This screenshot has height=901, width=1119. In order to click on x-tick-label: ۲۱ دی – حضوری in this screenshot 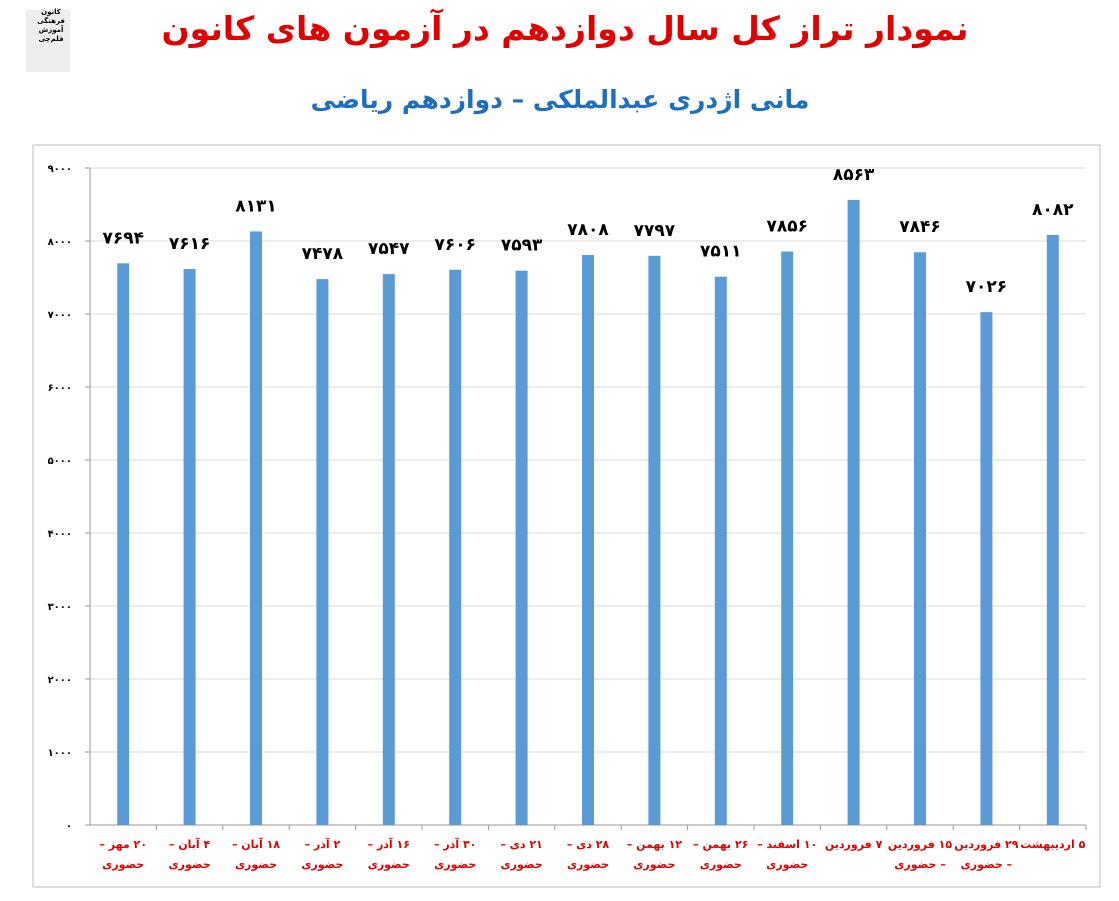, I will do `click(521, 854)`.